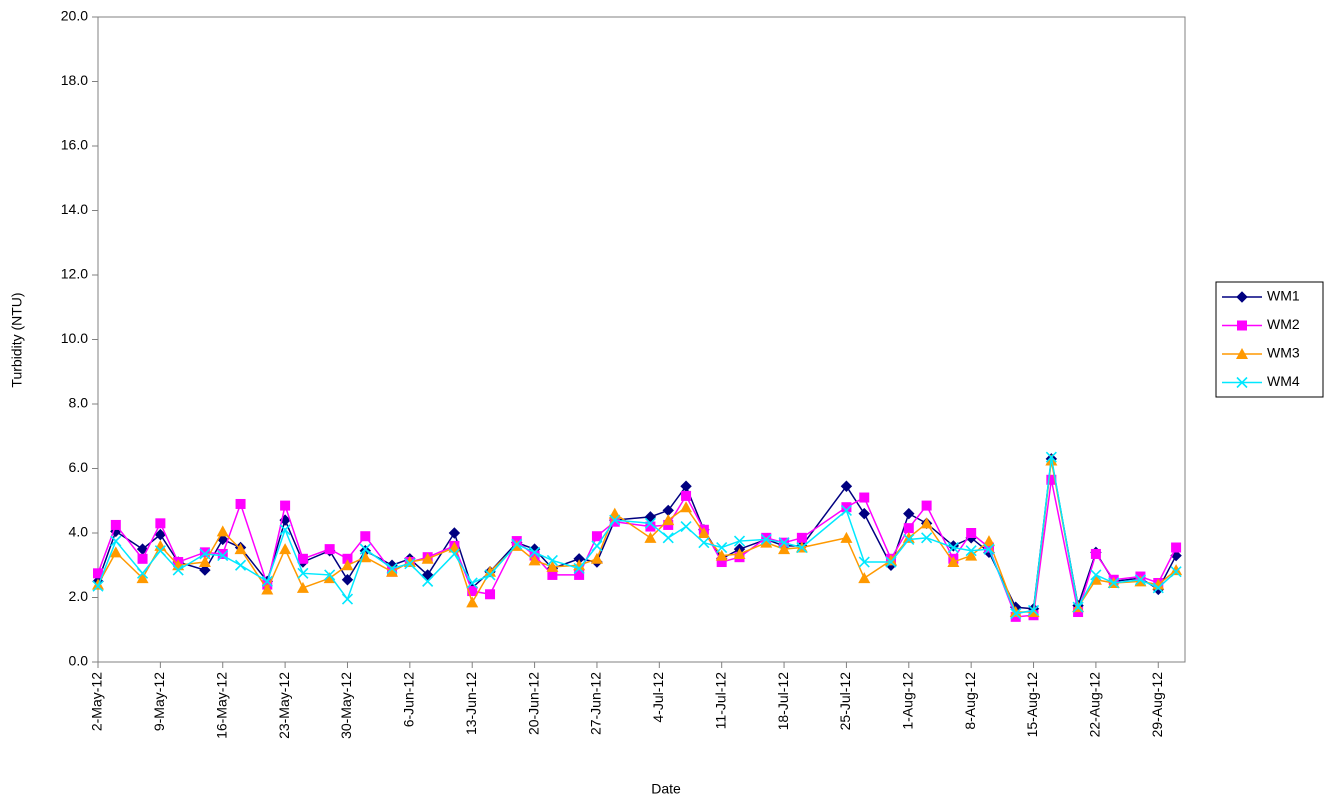  I want to click on legend-label: WM2, so click(1283, 324).